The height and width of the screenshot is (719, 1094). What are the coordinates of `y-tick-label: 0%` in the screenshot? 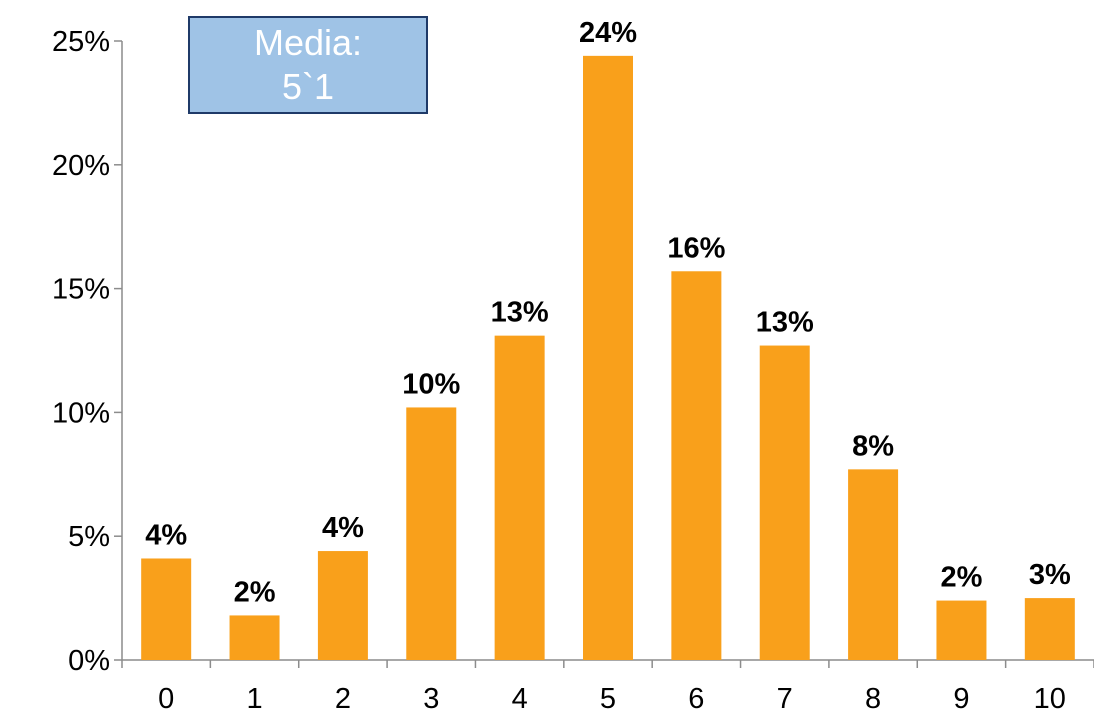 It's located at (89, 661).